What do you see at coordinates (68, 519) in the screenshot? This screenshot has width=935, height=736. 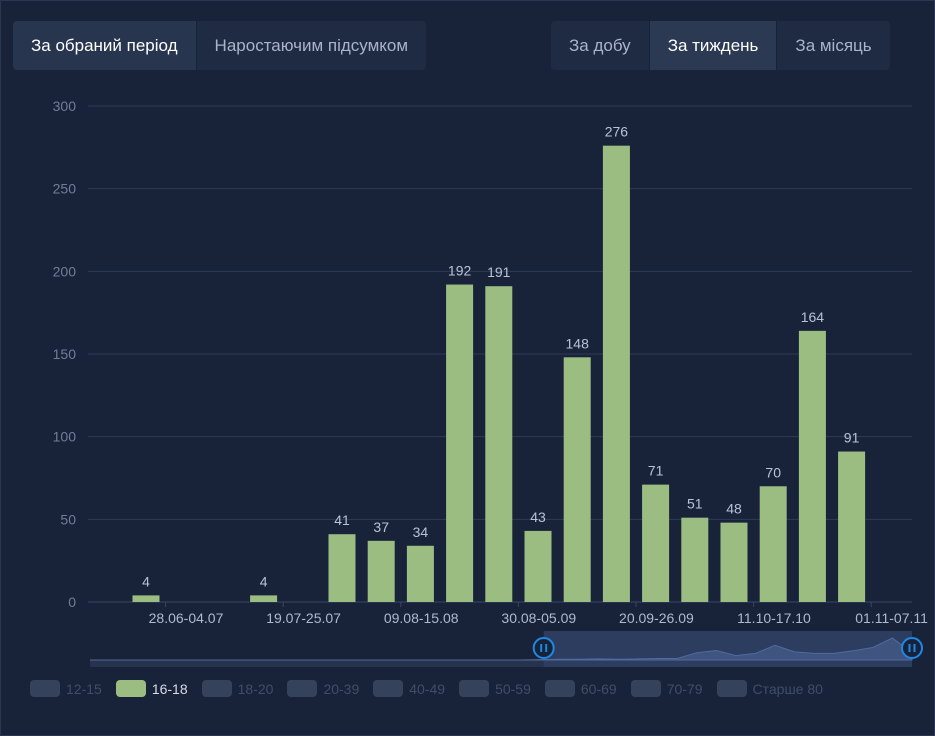 I see `y-tick-label: 50` at bounding box center [68, 519].